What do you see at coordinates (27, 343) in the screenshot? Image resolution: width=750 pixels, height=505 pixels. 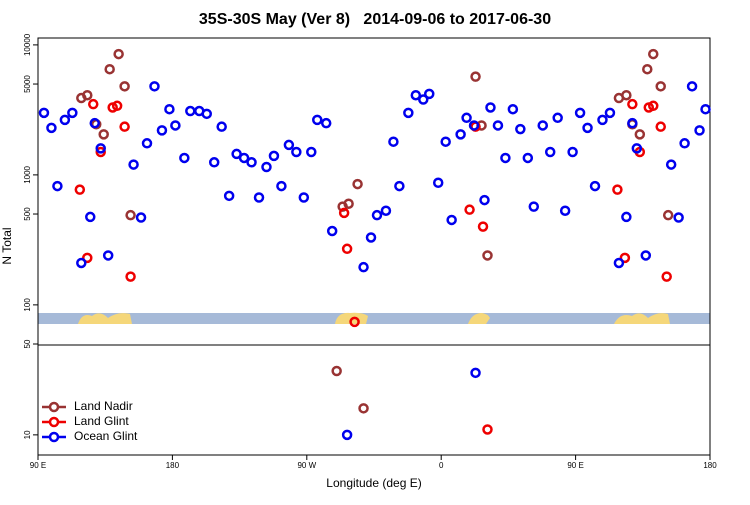 I see `y-tick-label: 50` at bounding box center [27, 343].